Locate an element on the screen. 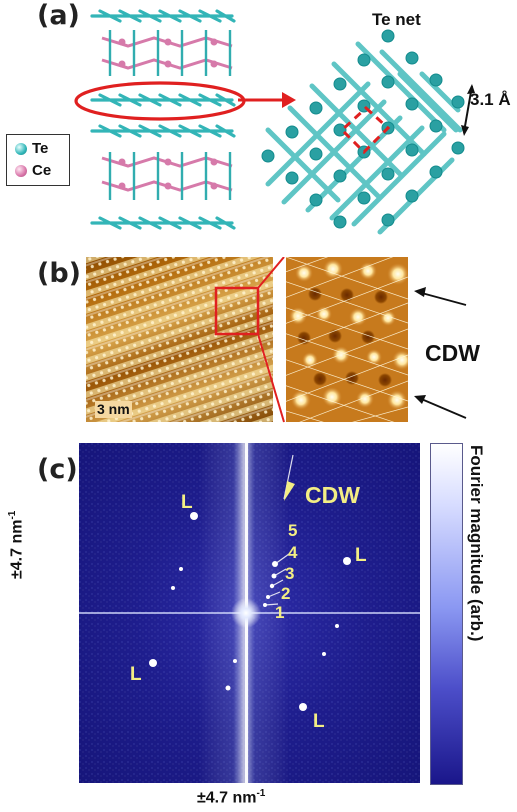 This screenshot has width=517, height=812. fft-y-axis-superscript: -1 is located at coordinates (12, 515).